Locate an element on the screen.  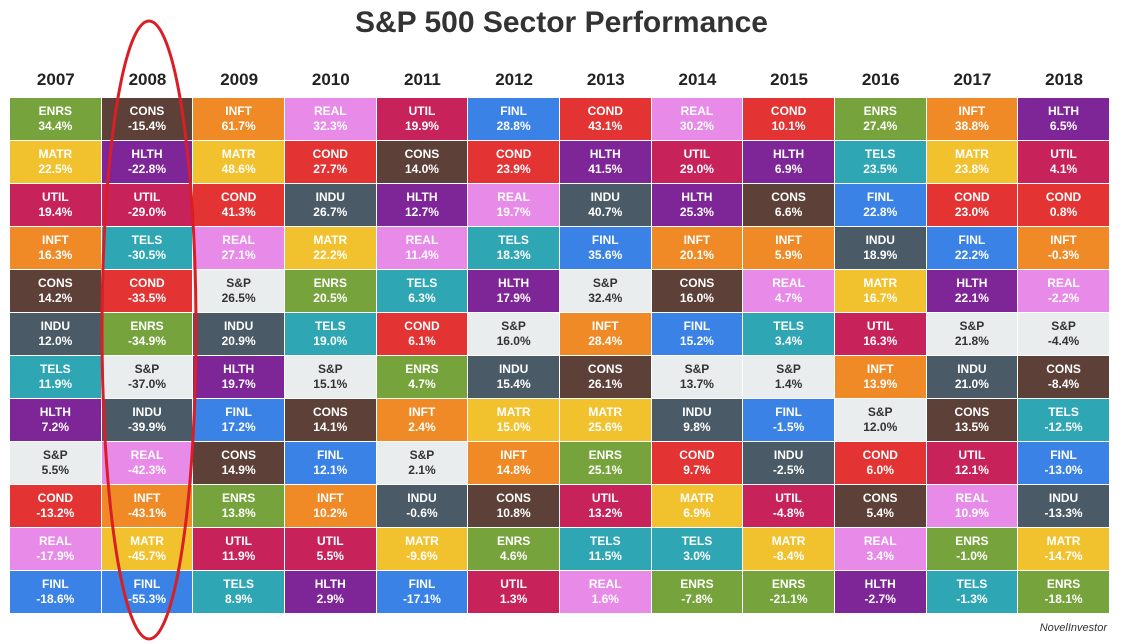
sector-cell: FINL 12.1% is located at coordinates (330, 463).